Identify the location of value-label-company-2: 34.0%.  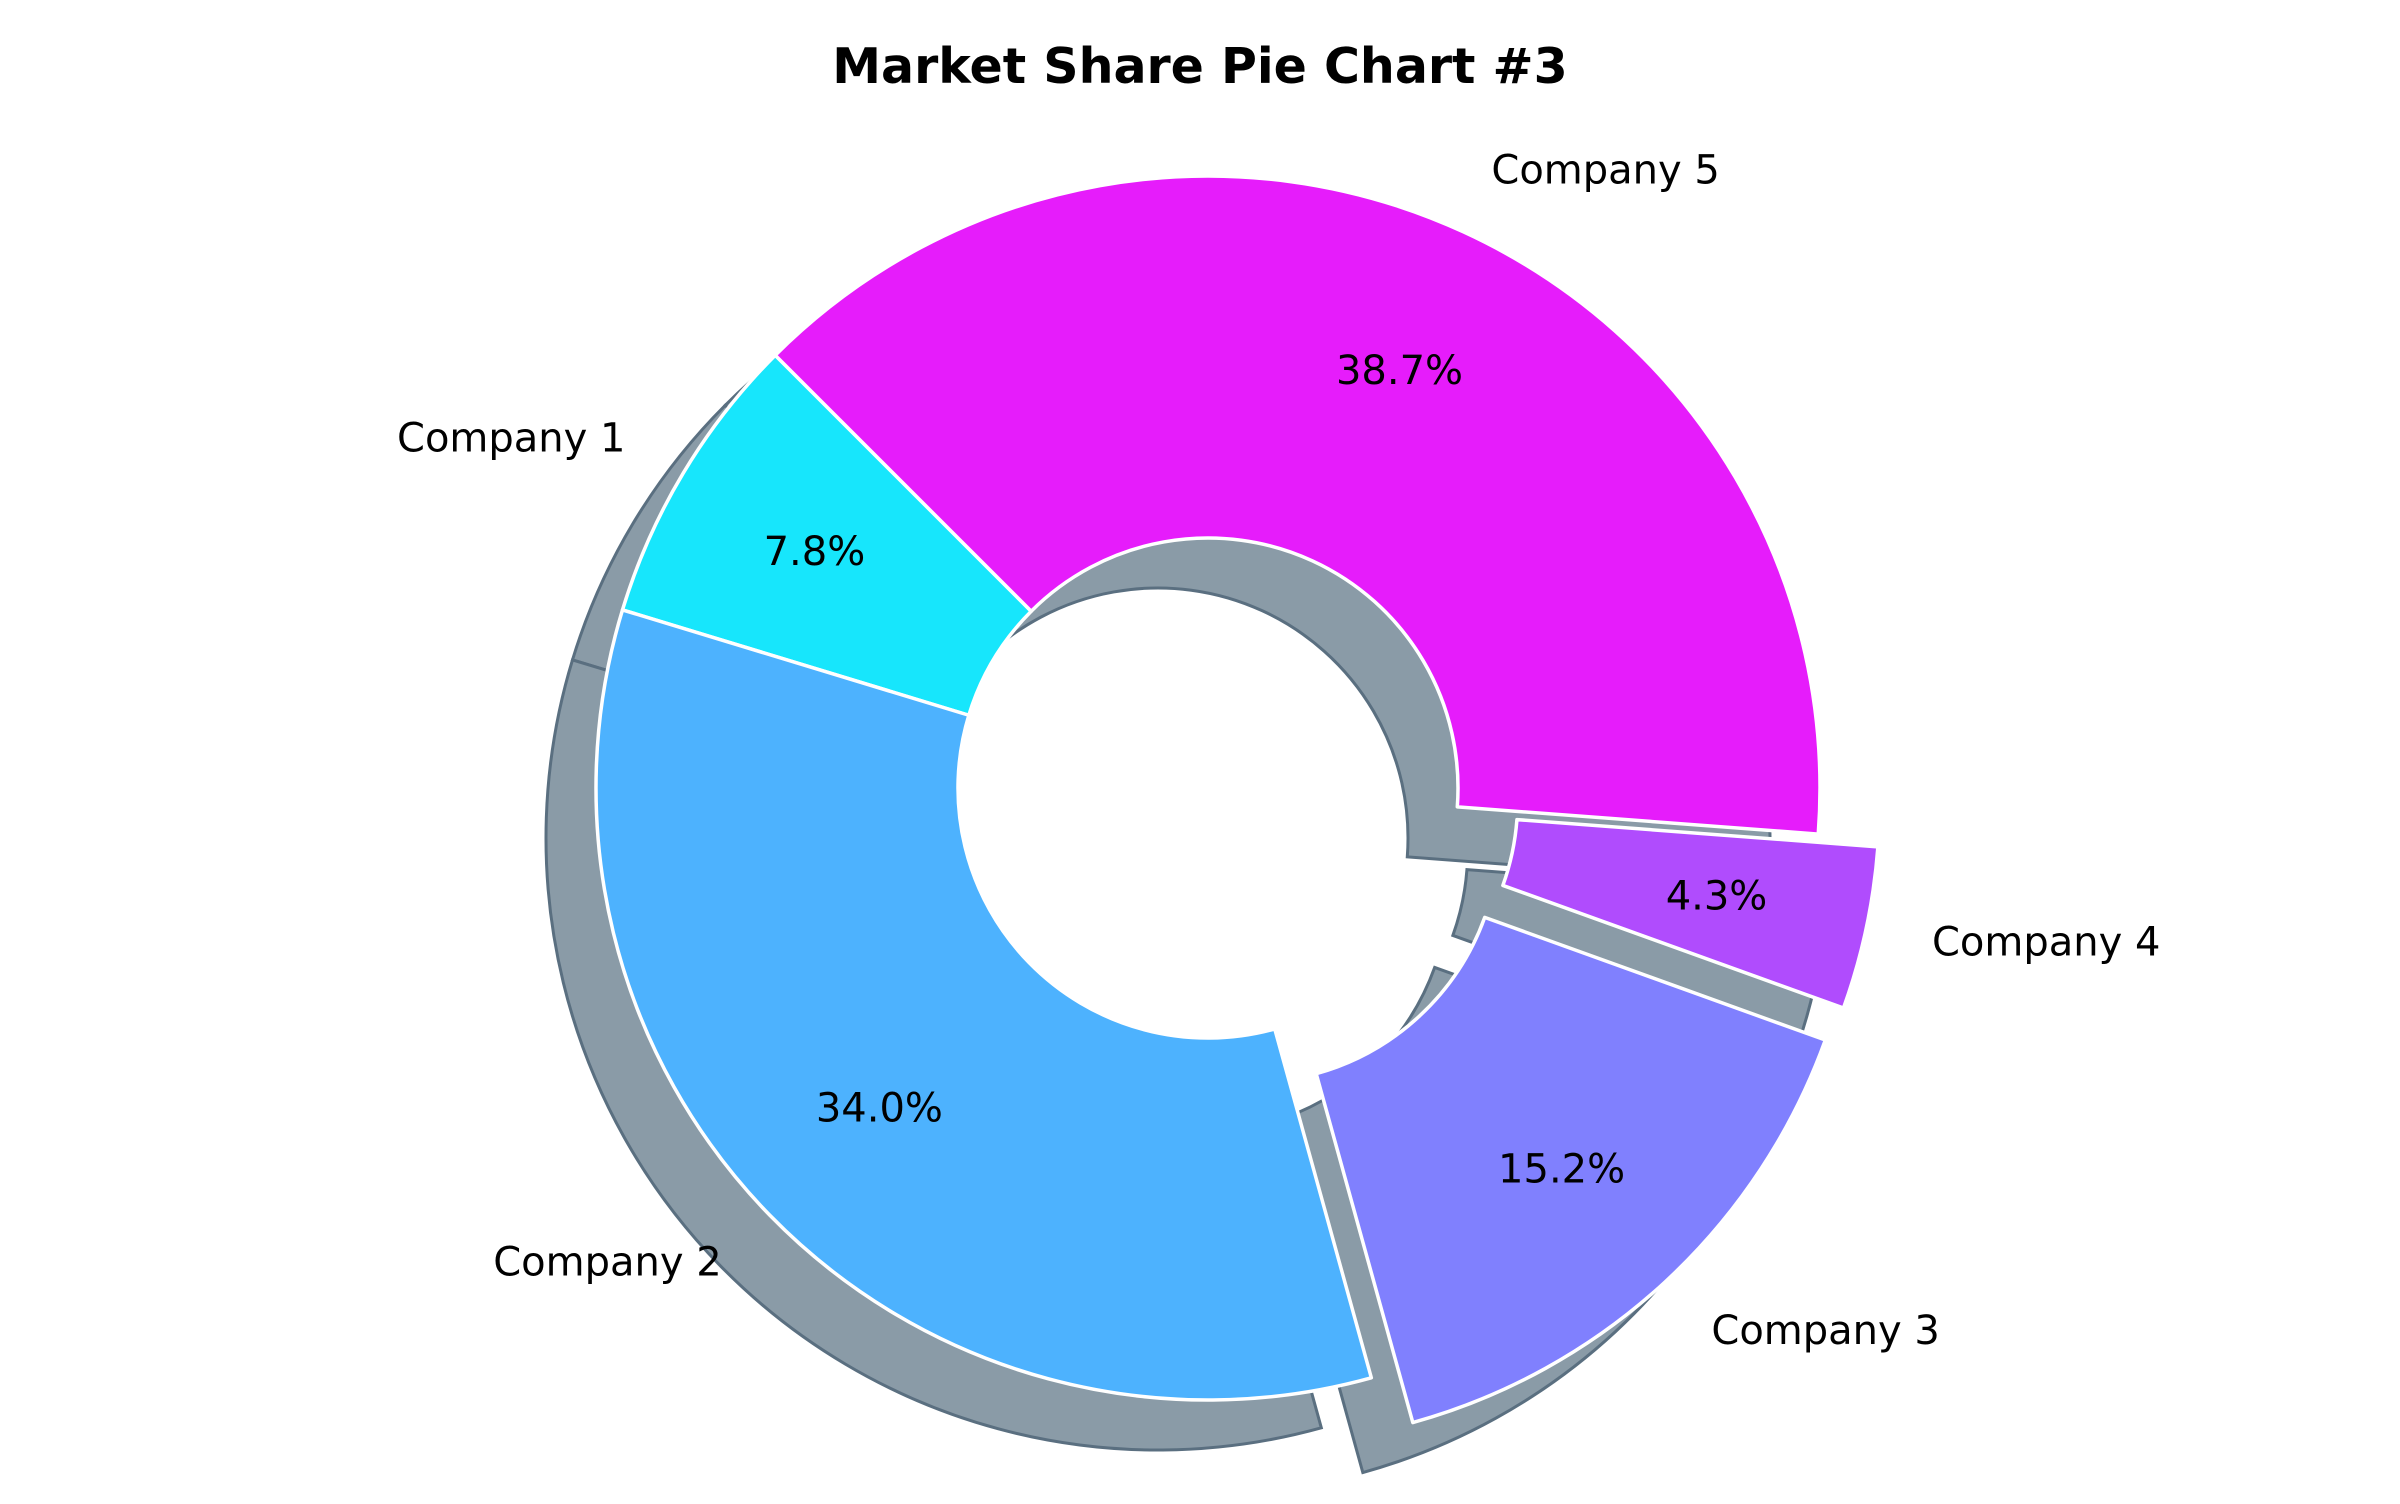
(879, 1109).